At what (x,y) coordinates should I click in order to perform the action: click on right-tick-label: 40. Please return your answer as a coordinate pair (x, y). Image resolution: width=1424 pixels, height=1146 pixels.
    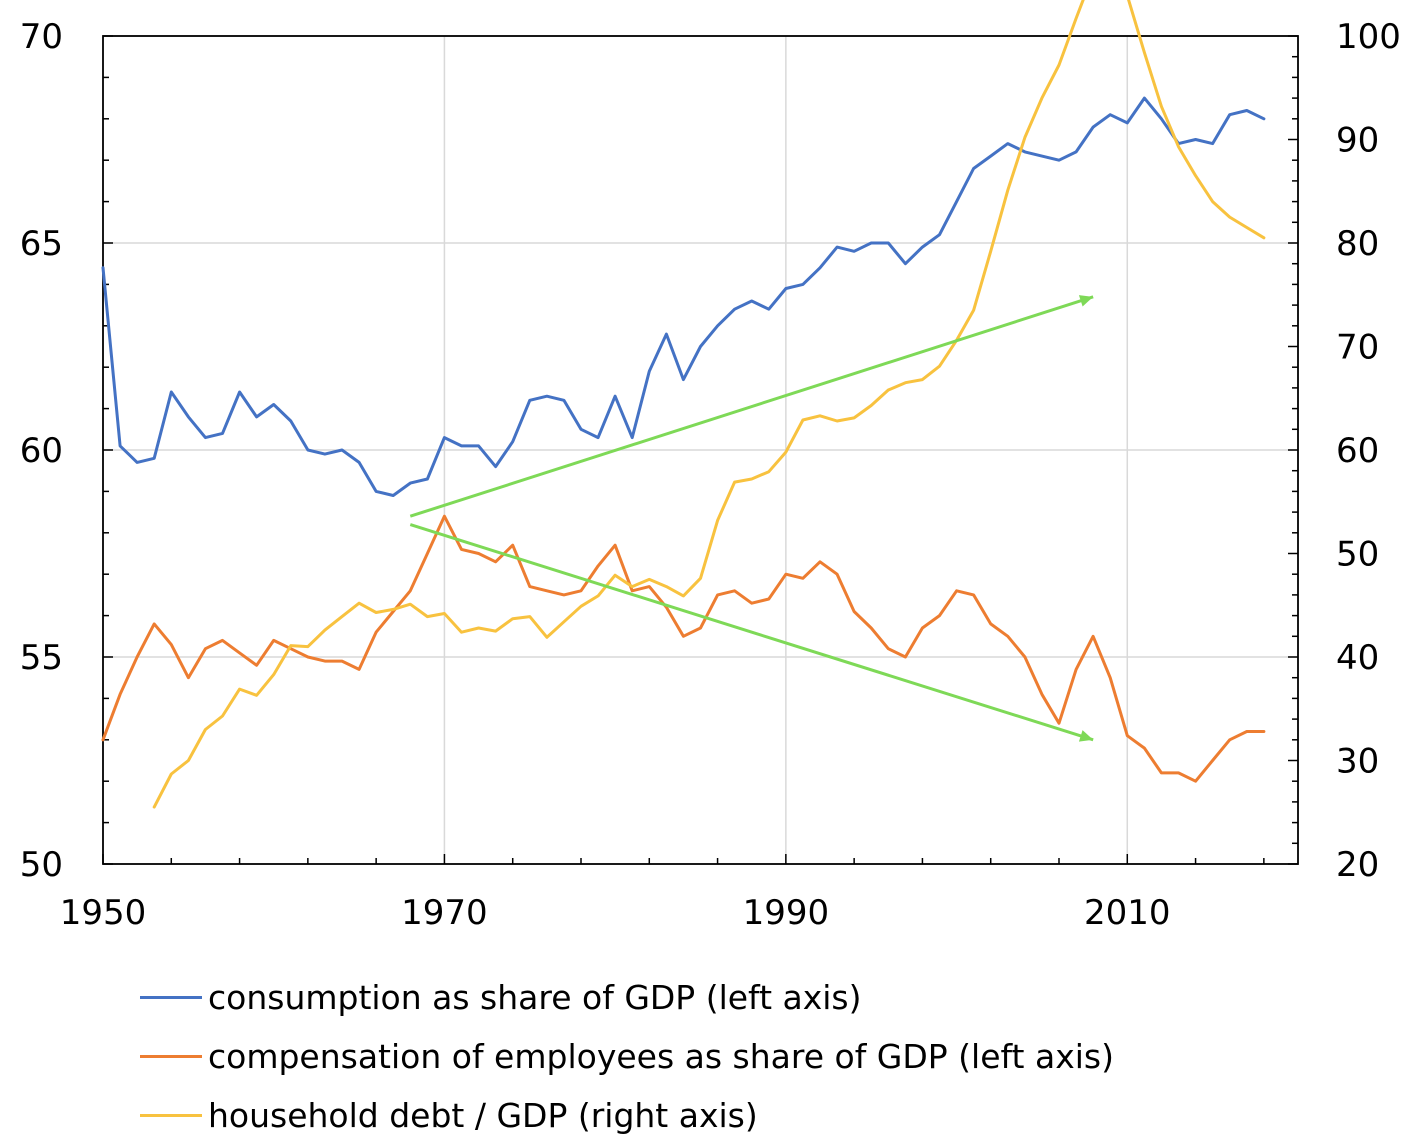
    Looking at the image, I should click on (1357, 658).